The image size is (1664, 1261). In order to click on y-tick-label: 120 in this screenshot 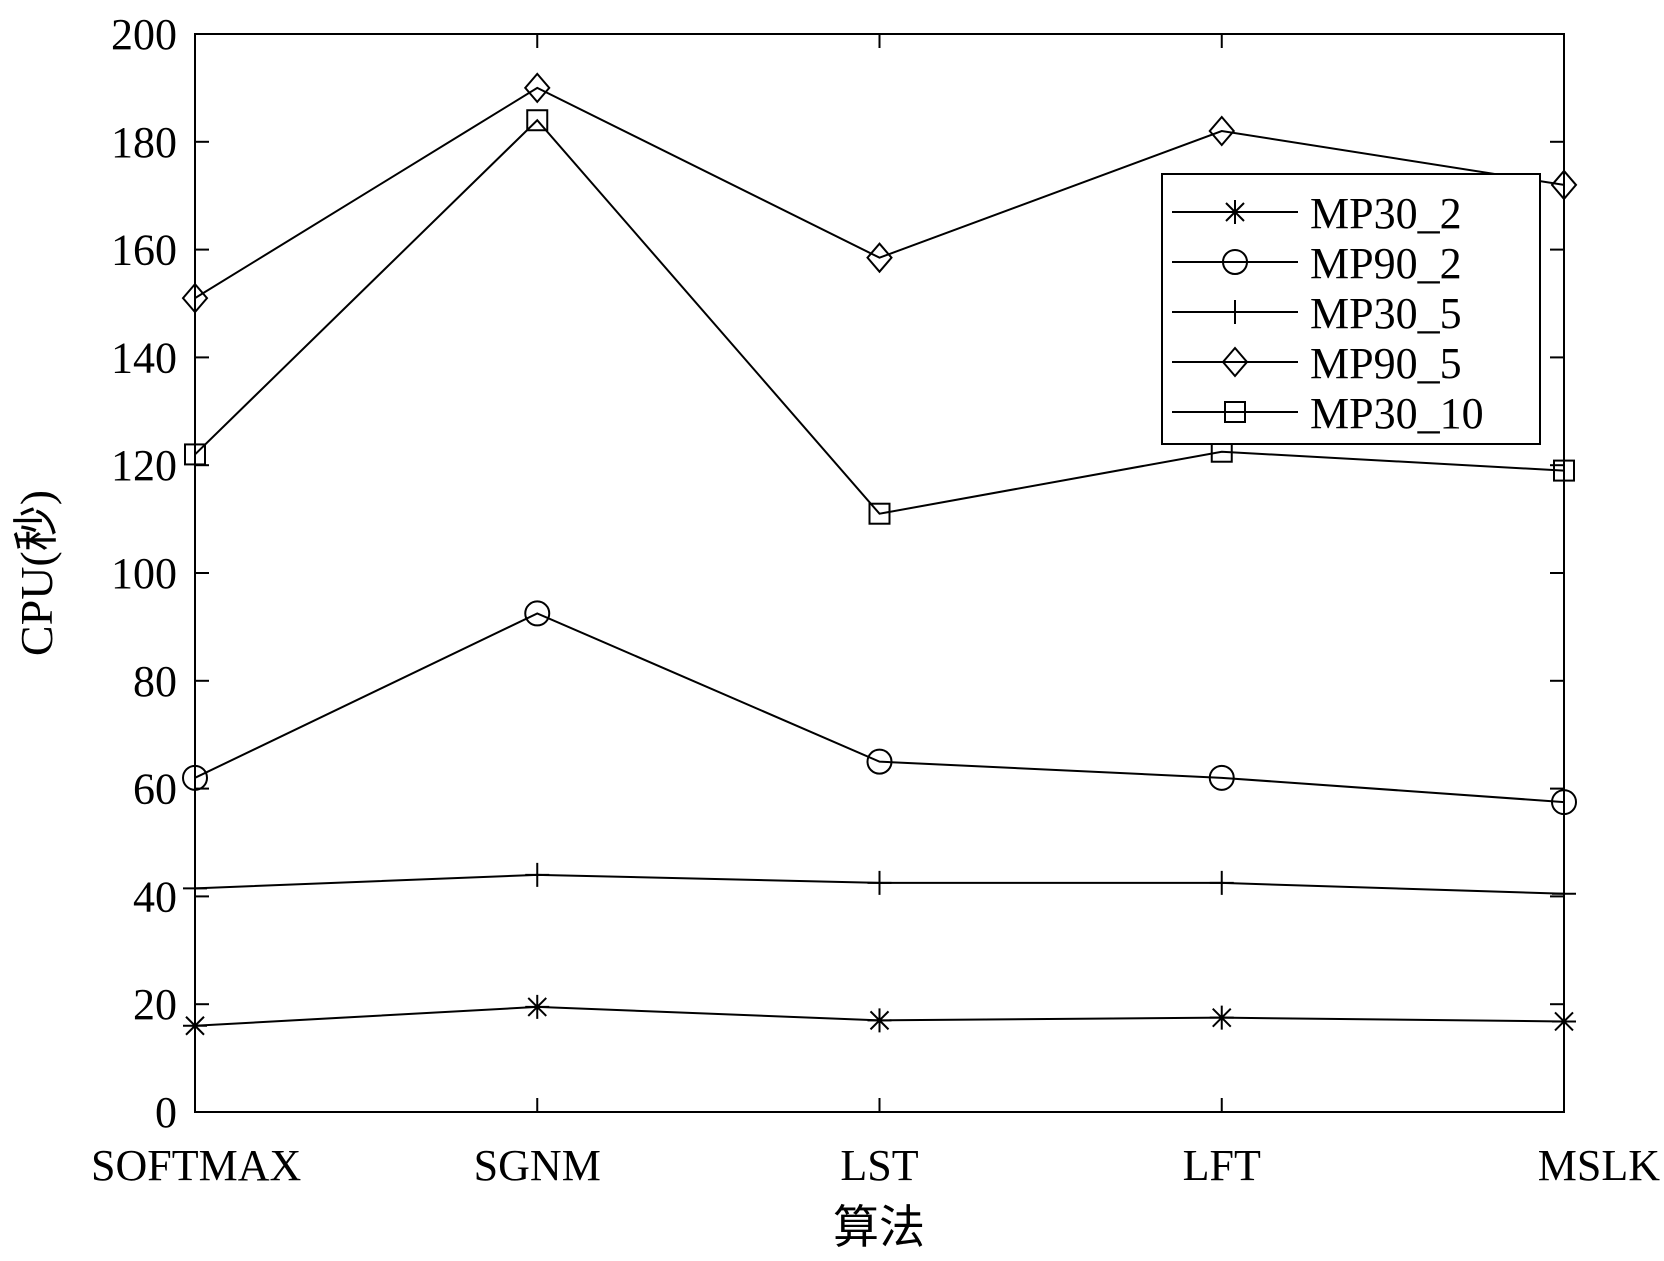, I will do `click(144, 465)`.